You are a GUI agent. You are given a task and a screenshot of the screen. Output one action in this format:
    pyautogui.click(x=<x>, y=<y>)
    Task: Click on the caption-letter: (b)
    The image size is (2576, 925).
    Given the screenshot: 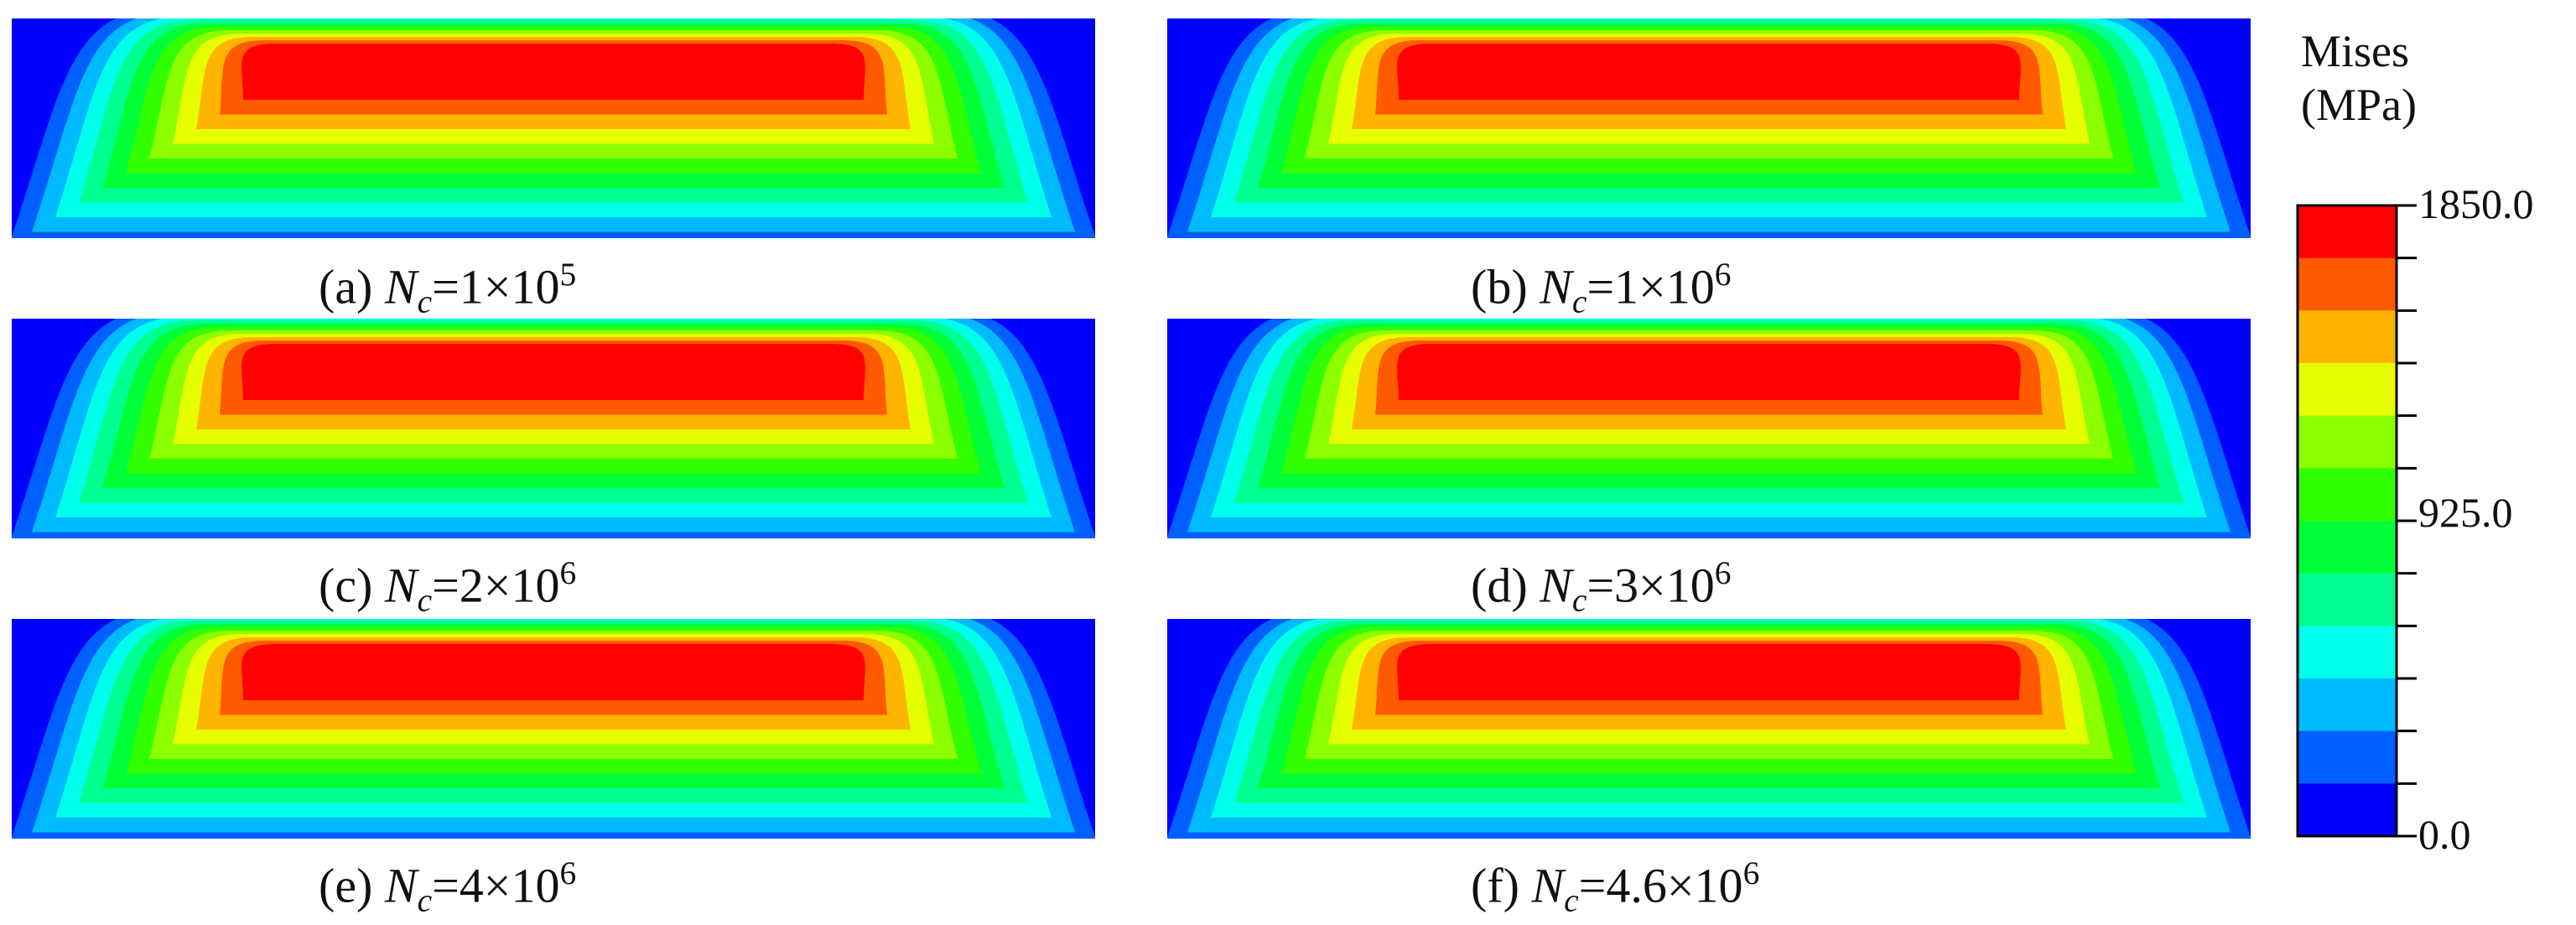 What is the action you would take?
    pyautogui.click(x=1499, y=286)
    